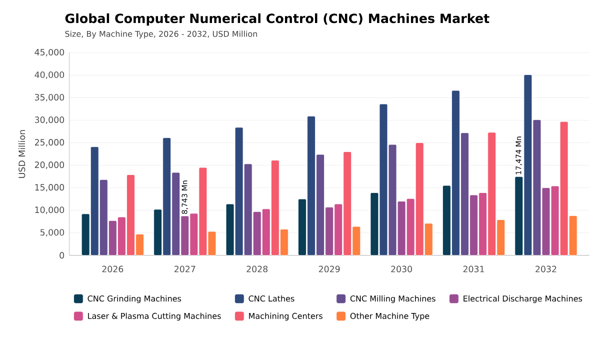 The height and width of the screenshot is (338, 600). What do you see at coordinates (390, 316) in the screenshot?
I see `legend-label: Other Machine Type` at bounding box center [390, 316].